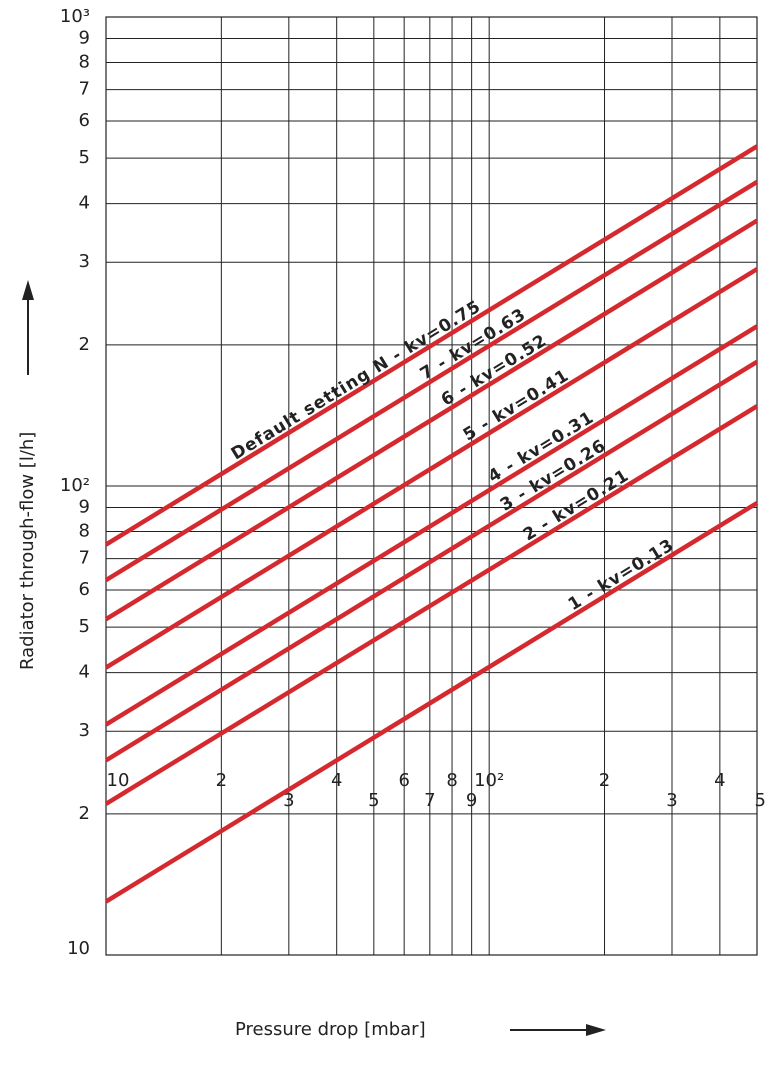 The height and width of the screenshot is (1067, 768). Describe the element at coordinates (27, 551) in the screenshot. I see `y-axis-label: Radiator through-flow [l/h]` at that location.